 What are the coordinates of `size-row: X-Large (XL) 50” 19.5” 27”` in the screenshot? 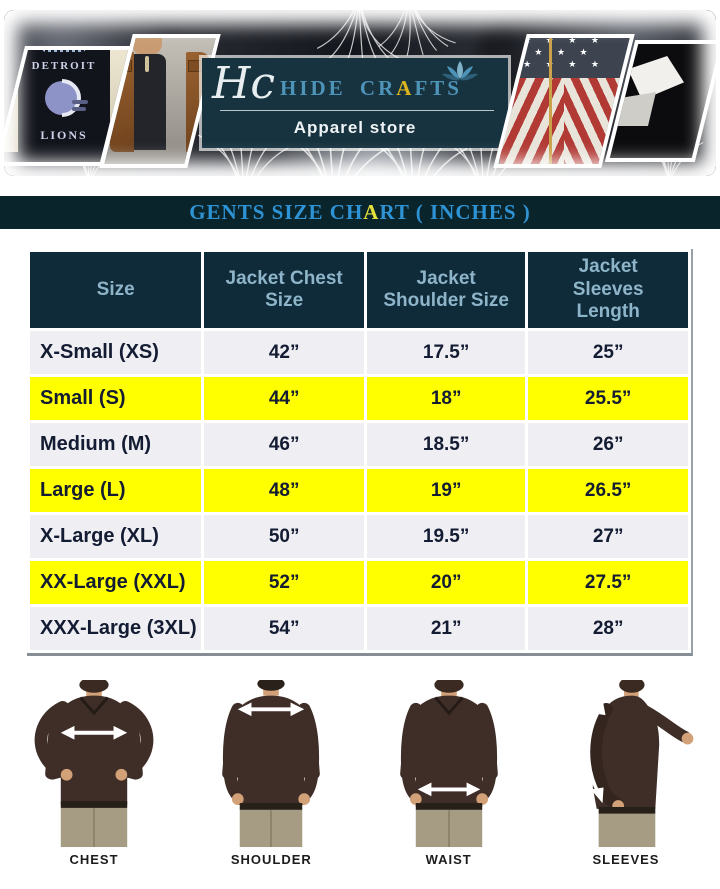 It's located at (359, 536).